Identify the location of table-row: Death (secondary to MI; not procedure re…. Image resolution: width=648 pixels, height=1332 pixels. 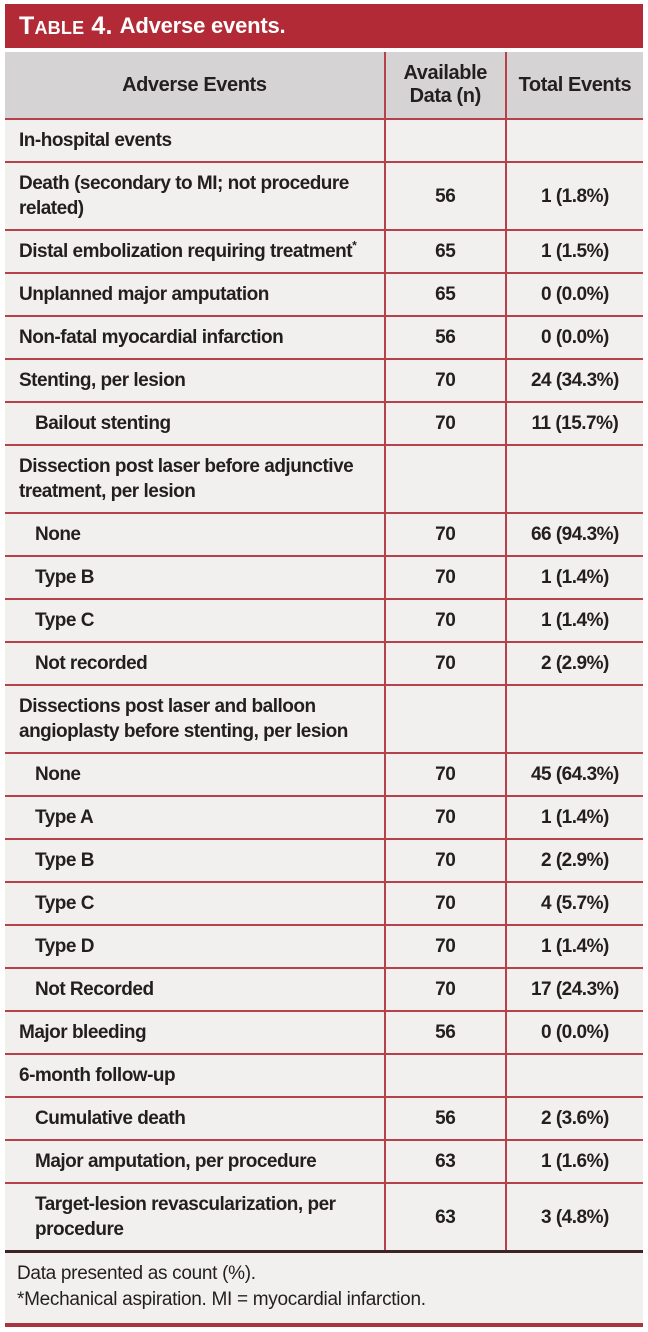
(324, 195).